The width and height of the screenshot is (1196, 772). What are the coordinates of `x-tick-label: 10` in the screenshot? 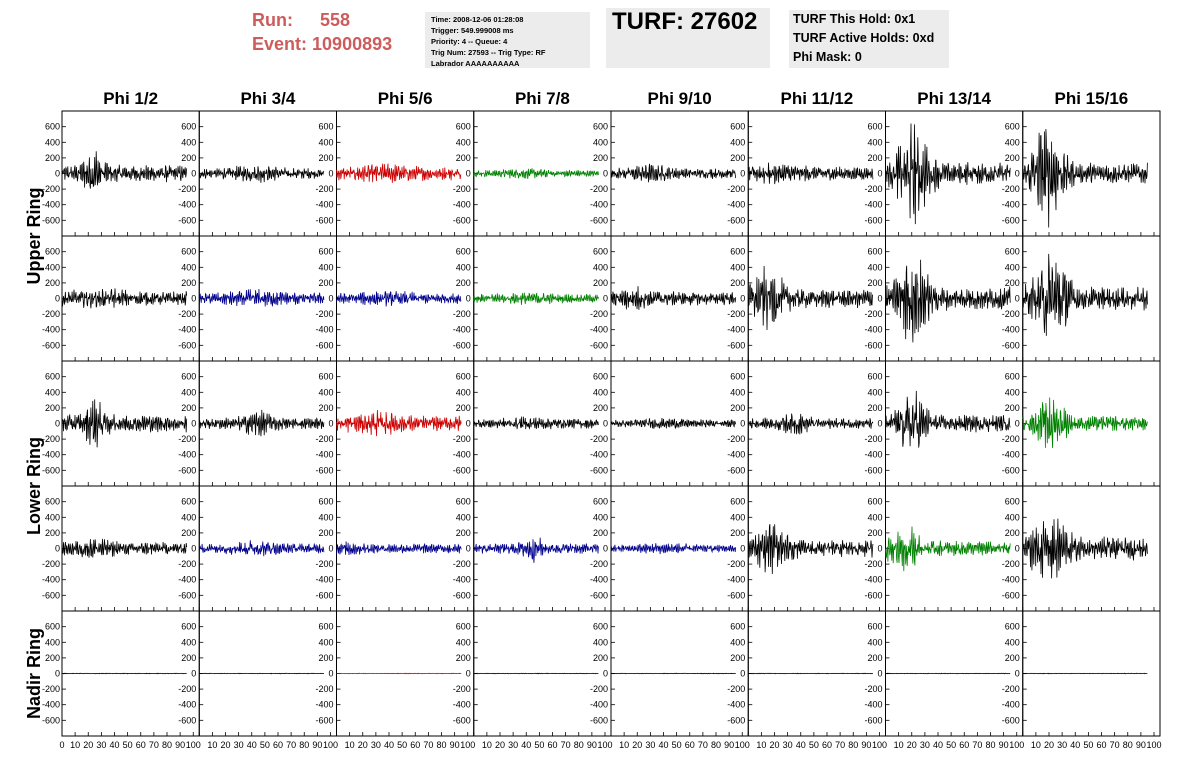 It's located at (487, 745).